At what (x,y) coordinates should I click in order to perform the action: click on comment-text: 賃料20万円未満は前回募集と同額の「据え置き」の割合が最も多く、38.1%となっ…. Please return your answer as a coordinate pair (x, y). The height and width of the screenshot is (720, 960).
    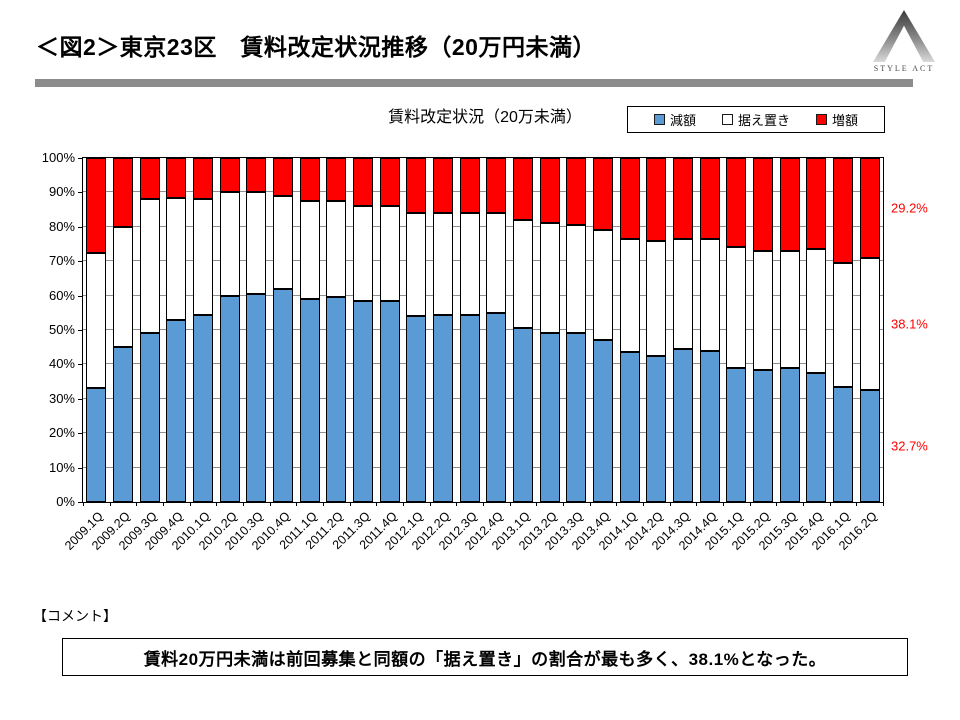
    Looking at the image, I should click on (485, 659).